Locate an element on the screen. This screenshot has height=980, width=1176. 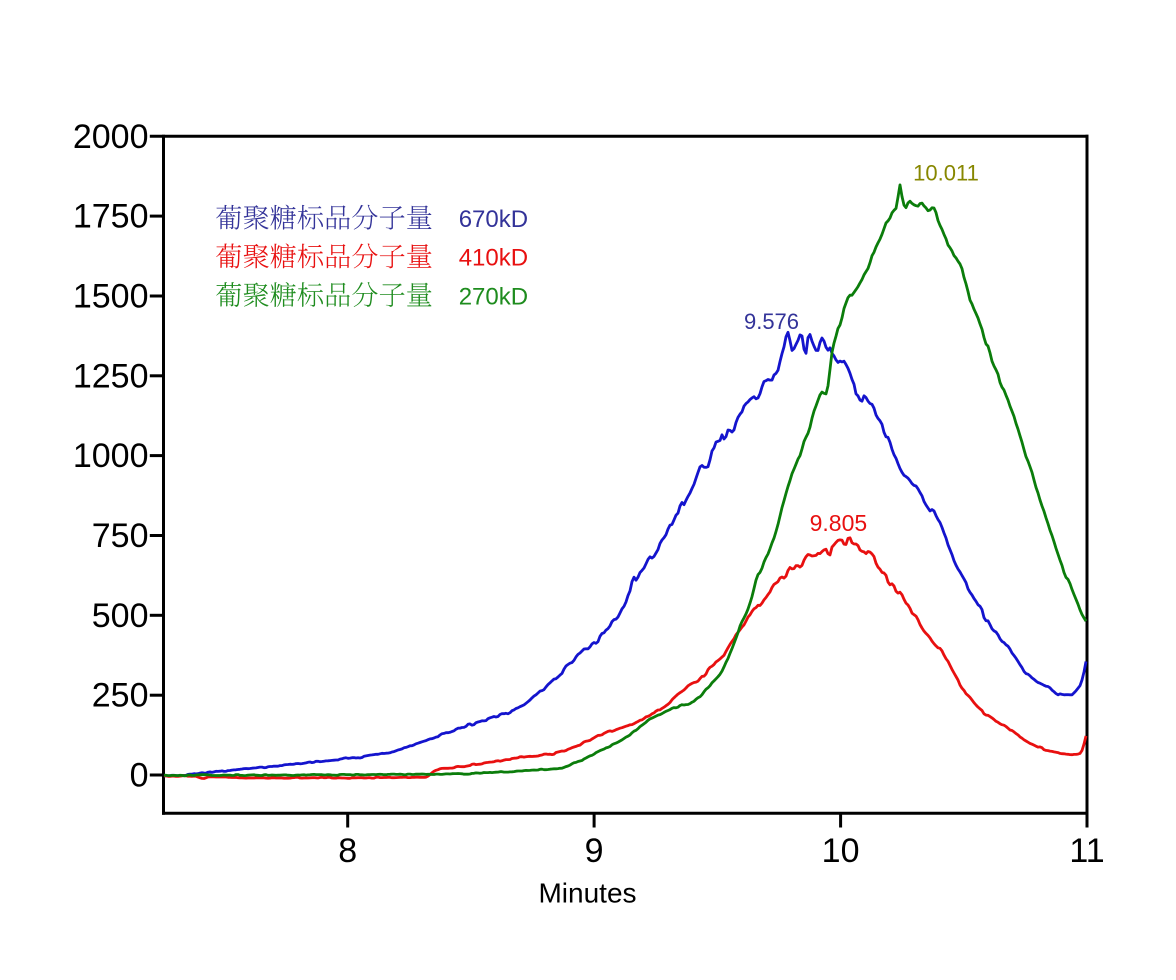
svg-text: 2000 is located at coordinates (111, 137).